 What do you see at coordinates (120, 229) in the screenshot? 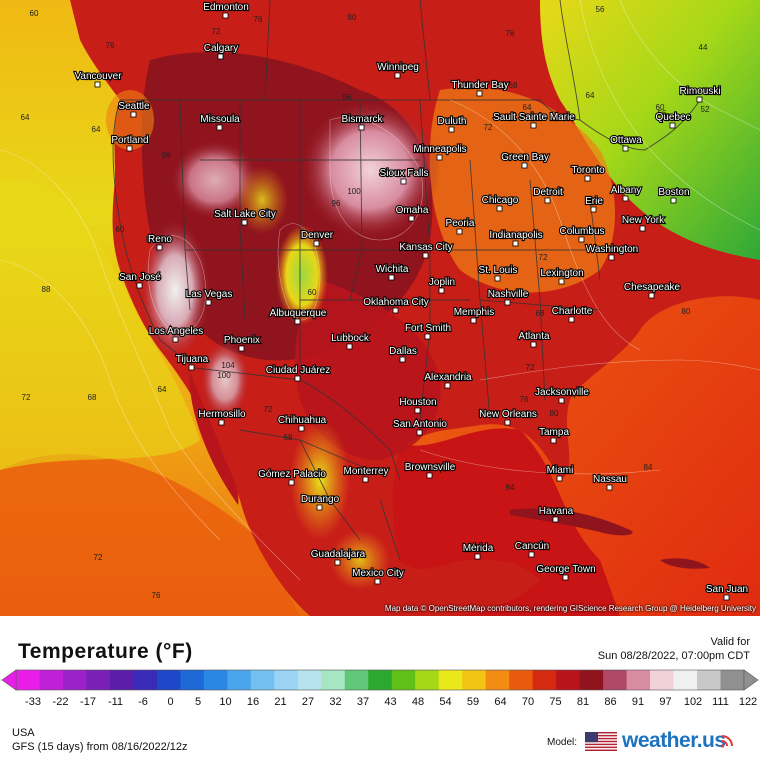
I see `isotherm-label: 60` at bounding box center [120, 229].